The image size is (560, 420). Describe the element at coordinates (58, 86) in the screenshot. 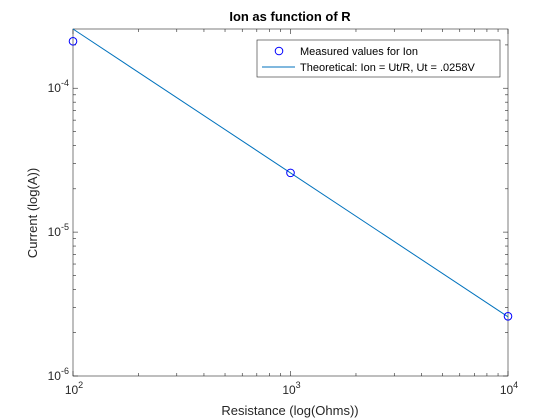

I see `y-tick-label: 10⁻⁴` at that location.